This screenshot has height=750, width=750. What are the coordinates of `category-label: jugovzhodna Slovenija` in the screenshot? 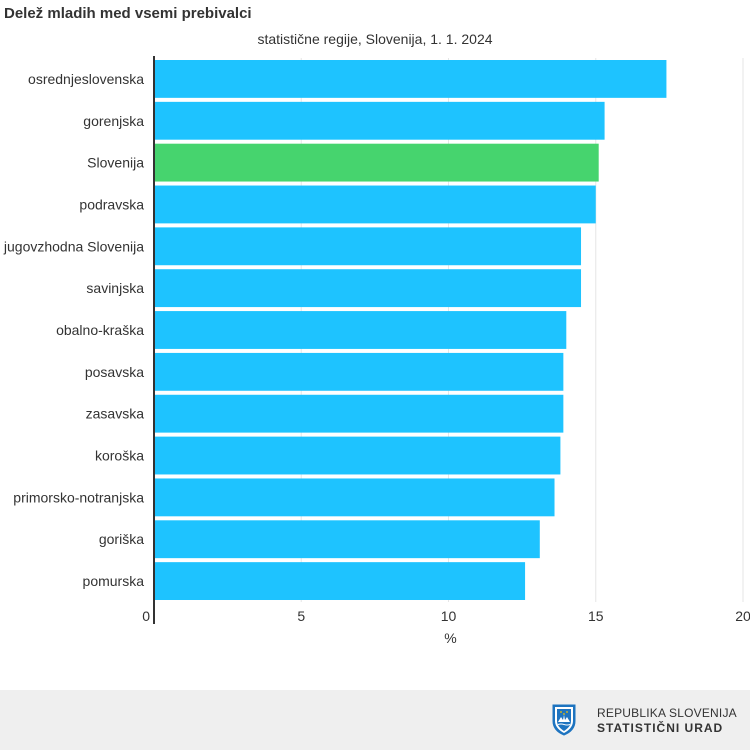 It's located at (73, 246).